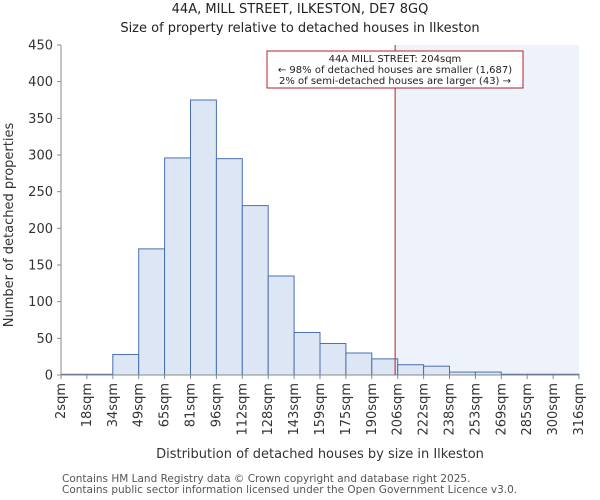 The height and width of the screenshot is (500, 600). I want to click on x-tick-label-18sqm: 18sqm, so click(87, 405).